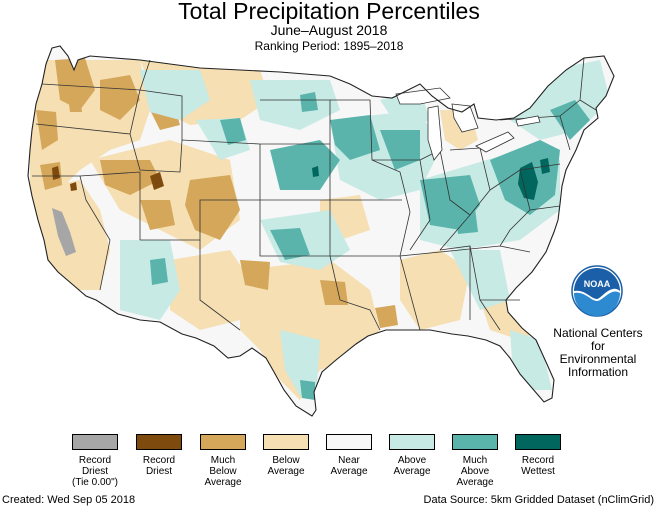 The width and height of the screenshot is (658, 509). What do you see at coordinates (468, 124) in the screenshot?
I see `great-lakes` at bounding box center [468, 124].